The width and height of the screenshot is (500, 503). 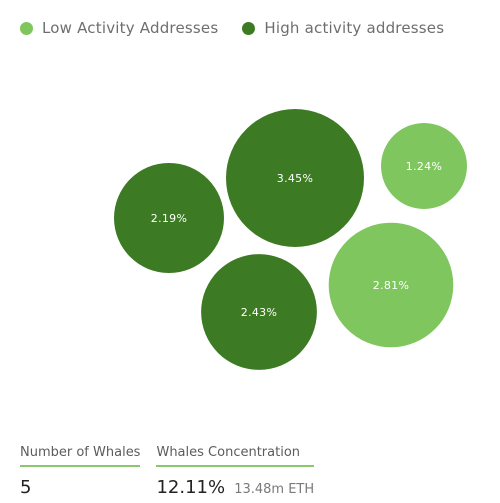 What do you see at coordinates (80, 471) in the screenshot?
I see `whales-count-stat: Number of Whales 5` at bounding box center [80, 471].